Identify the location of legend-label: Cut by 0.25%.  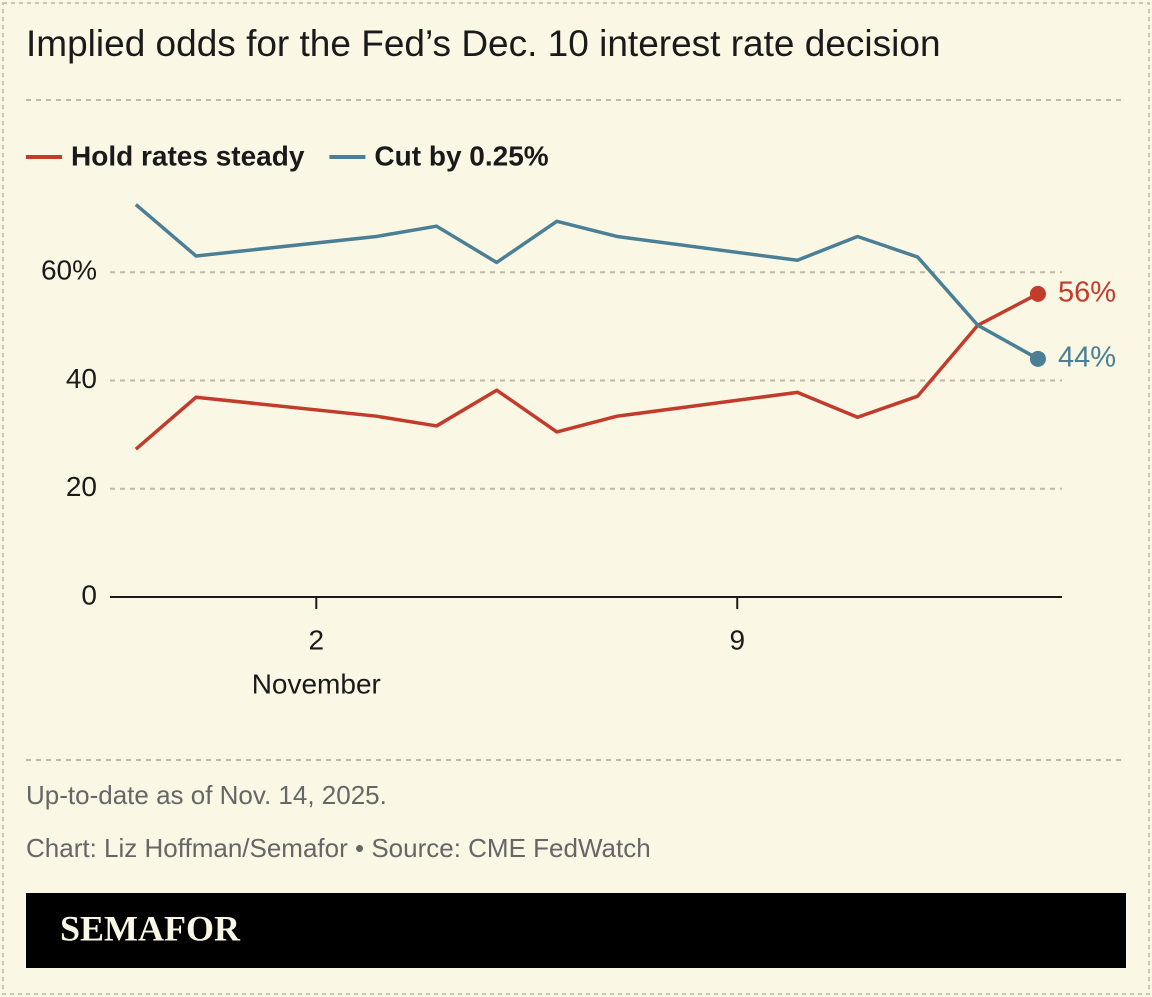
(461, 155).